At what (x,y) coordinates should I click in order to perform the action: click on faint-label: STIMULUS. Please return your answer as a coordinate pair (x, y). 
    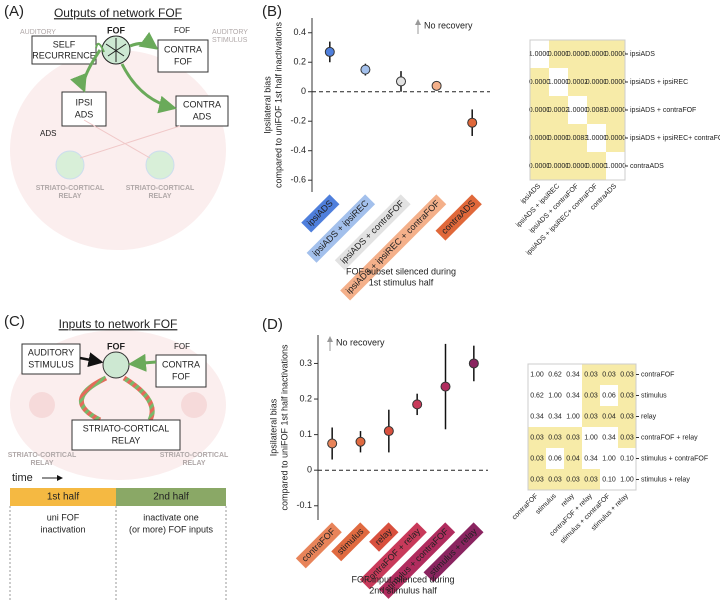
    Looking at the image, I should click on (230, 40).